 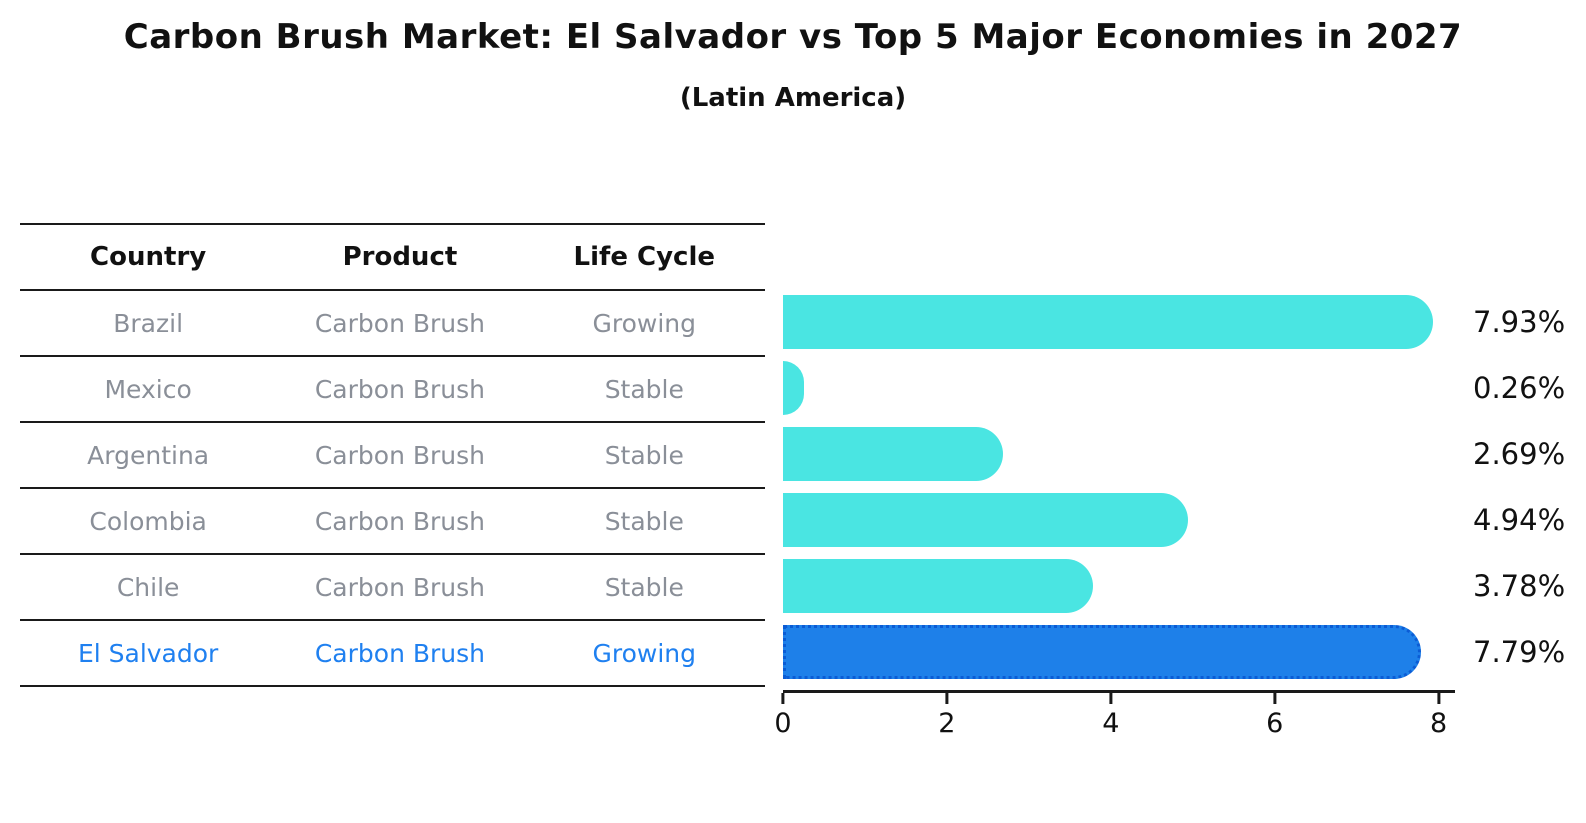 I want to click on bar-row: 0.26%, so click(x=1174, y=388).